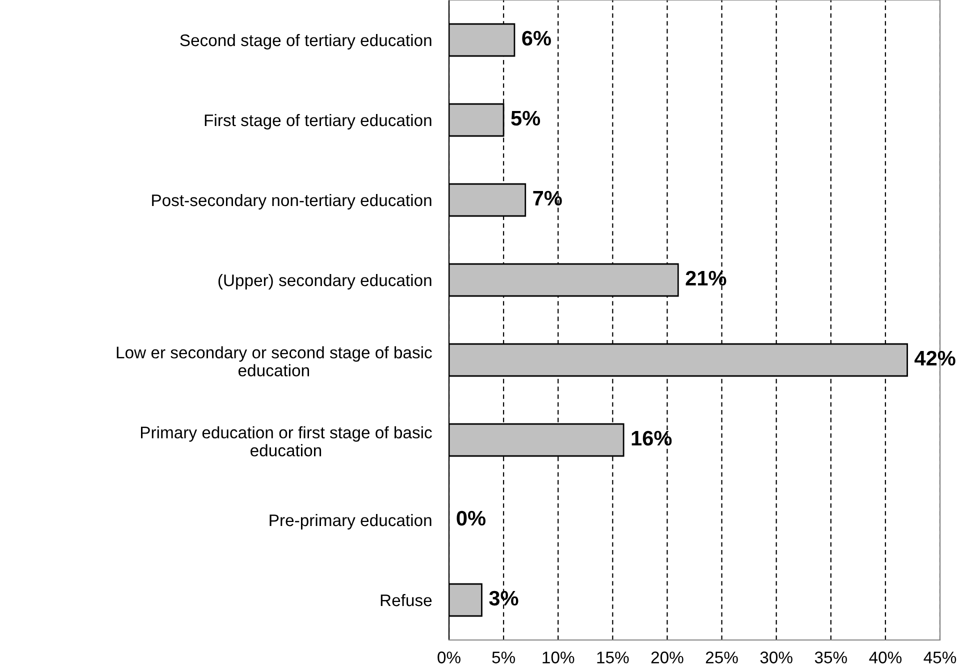 This screenshot has width=960, height=664. What do you see at coordinates (536, 38) in the screenshot?
I see `data-label: 6%` at bounding box center [536, 38].